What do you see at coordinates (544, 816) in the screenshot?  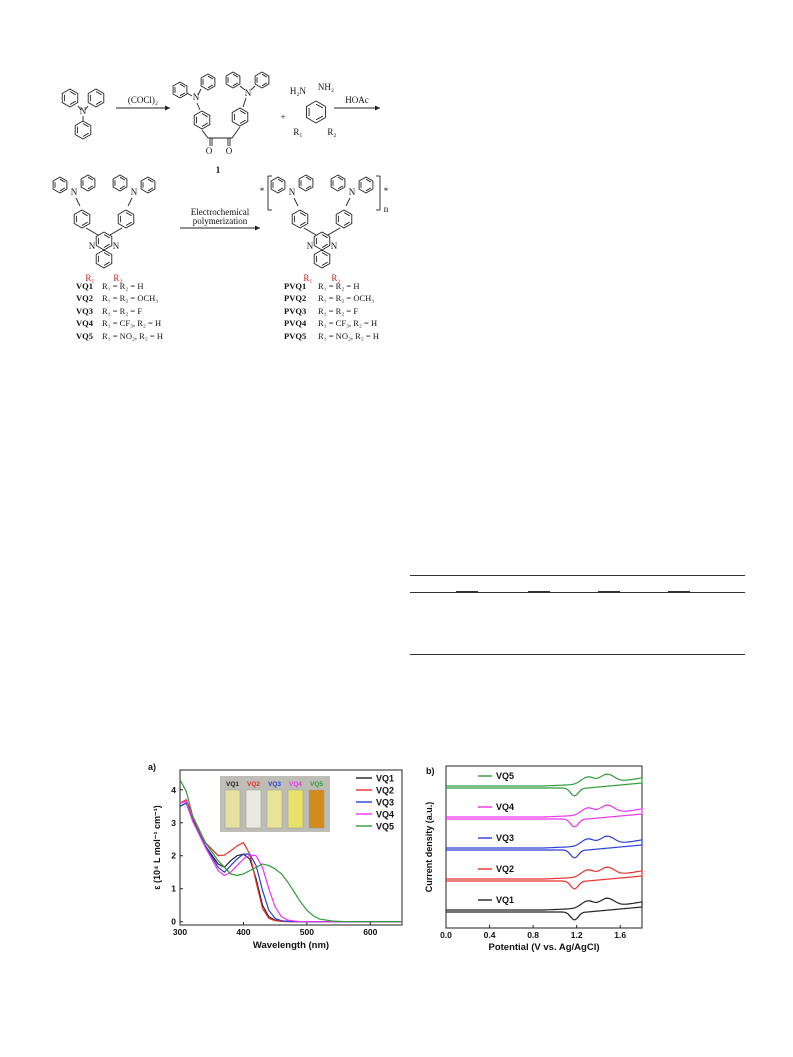 I see `cv-curve-vq4` at bounding box center [544, 816].